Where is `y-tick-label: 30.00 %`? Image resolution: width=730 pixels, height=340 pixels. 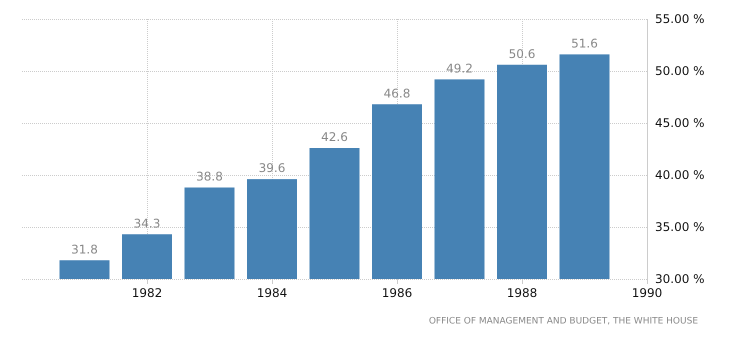
y-tick-label: 30.00 % is located at coordinates (680, 279).